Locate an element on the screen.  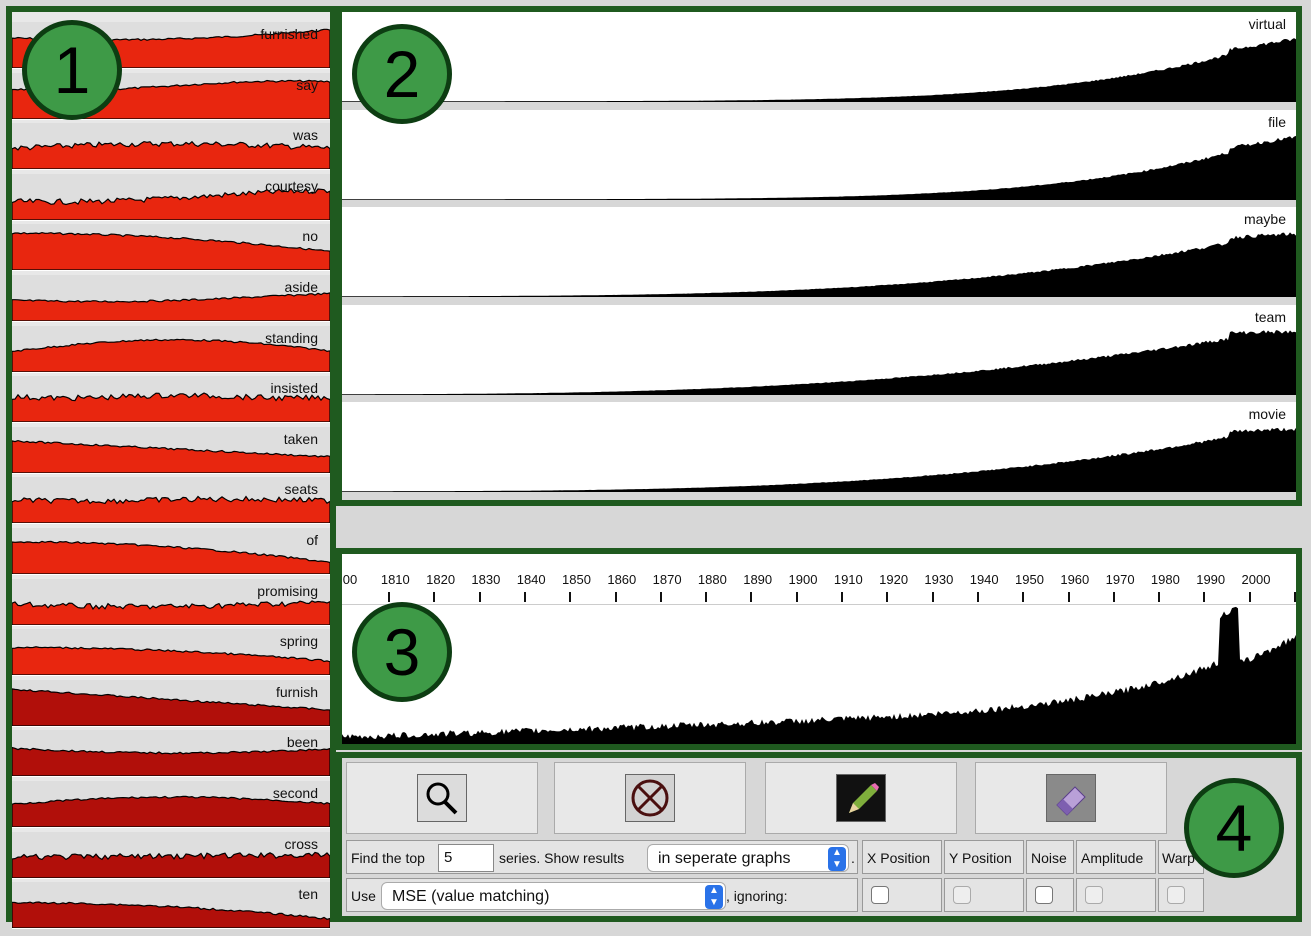
sidebar-series-item: been is located at coordinates (171, 754).